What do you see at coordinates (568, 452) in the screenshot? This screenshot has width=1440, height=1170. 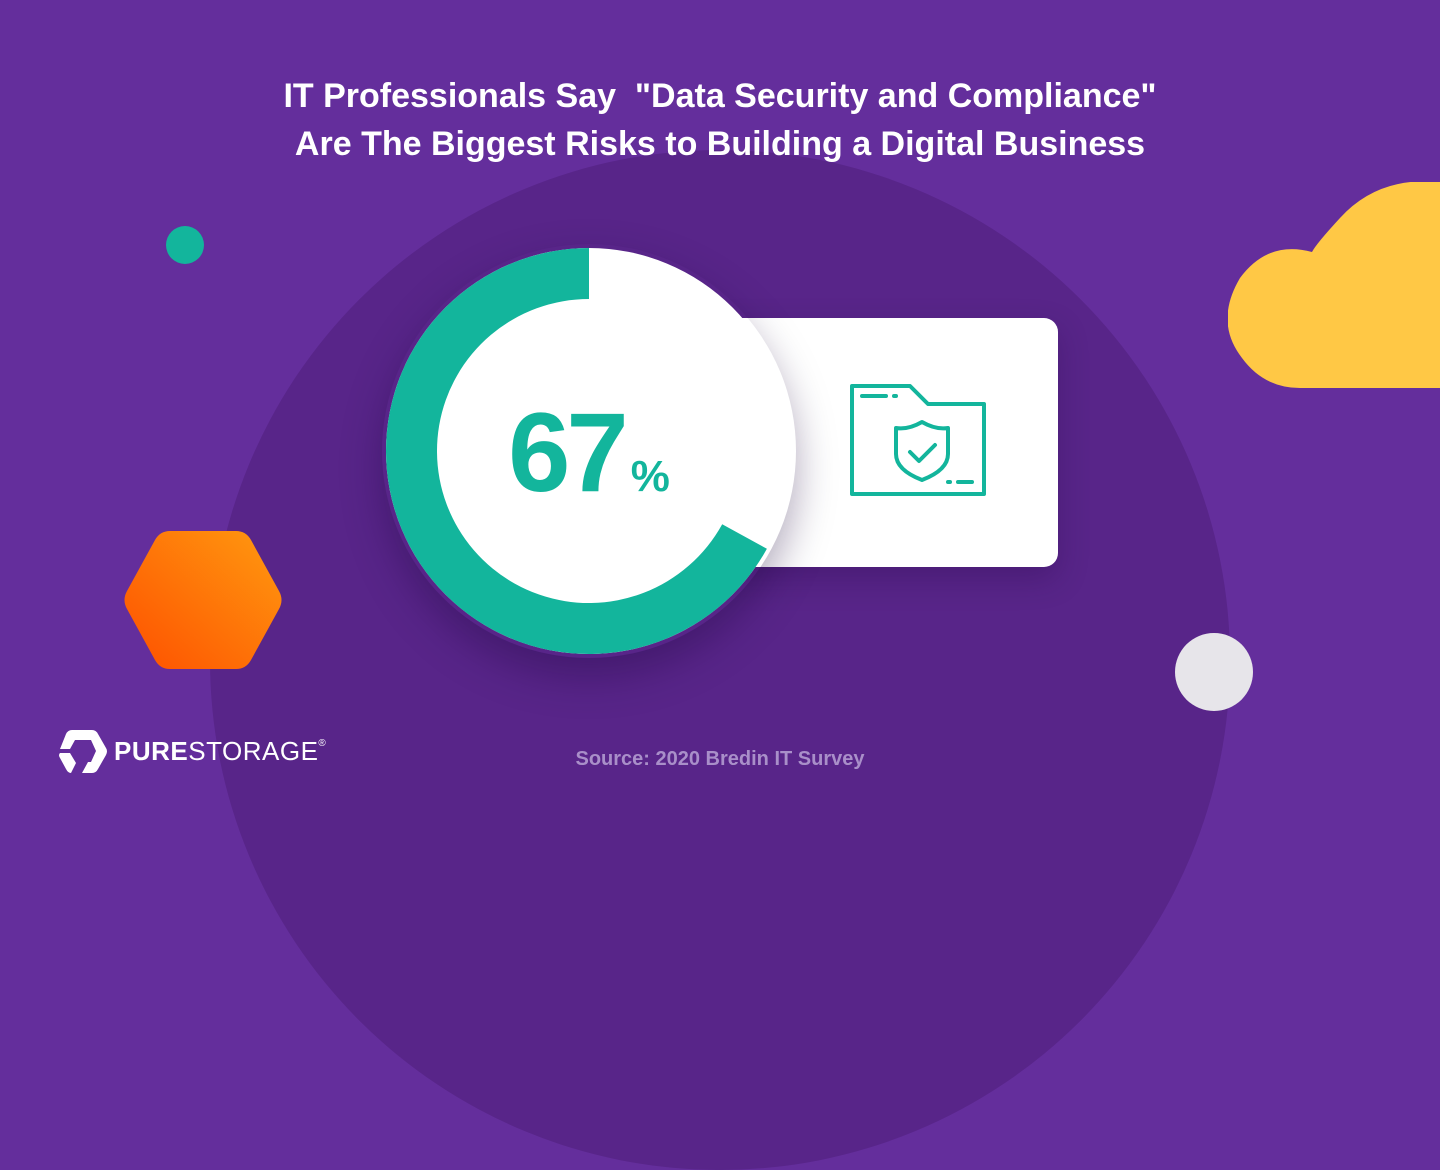 I see `percent-value: 67` at bounding box center [568, 452].